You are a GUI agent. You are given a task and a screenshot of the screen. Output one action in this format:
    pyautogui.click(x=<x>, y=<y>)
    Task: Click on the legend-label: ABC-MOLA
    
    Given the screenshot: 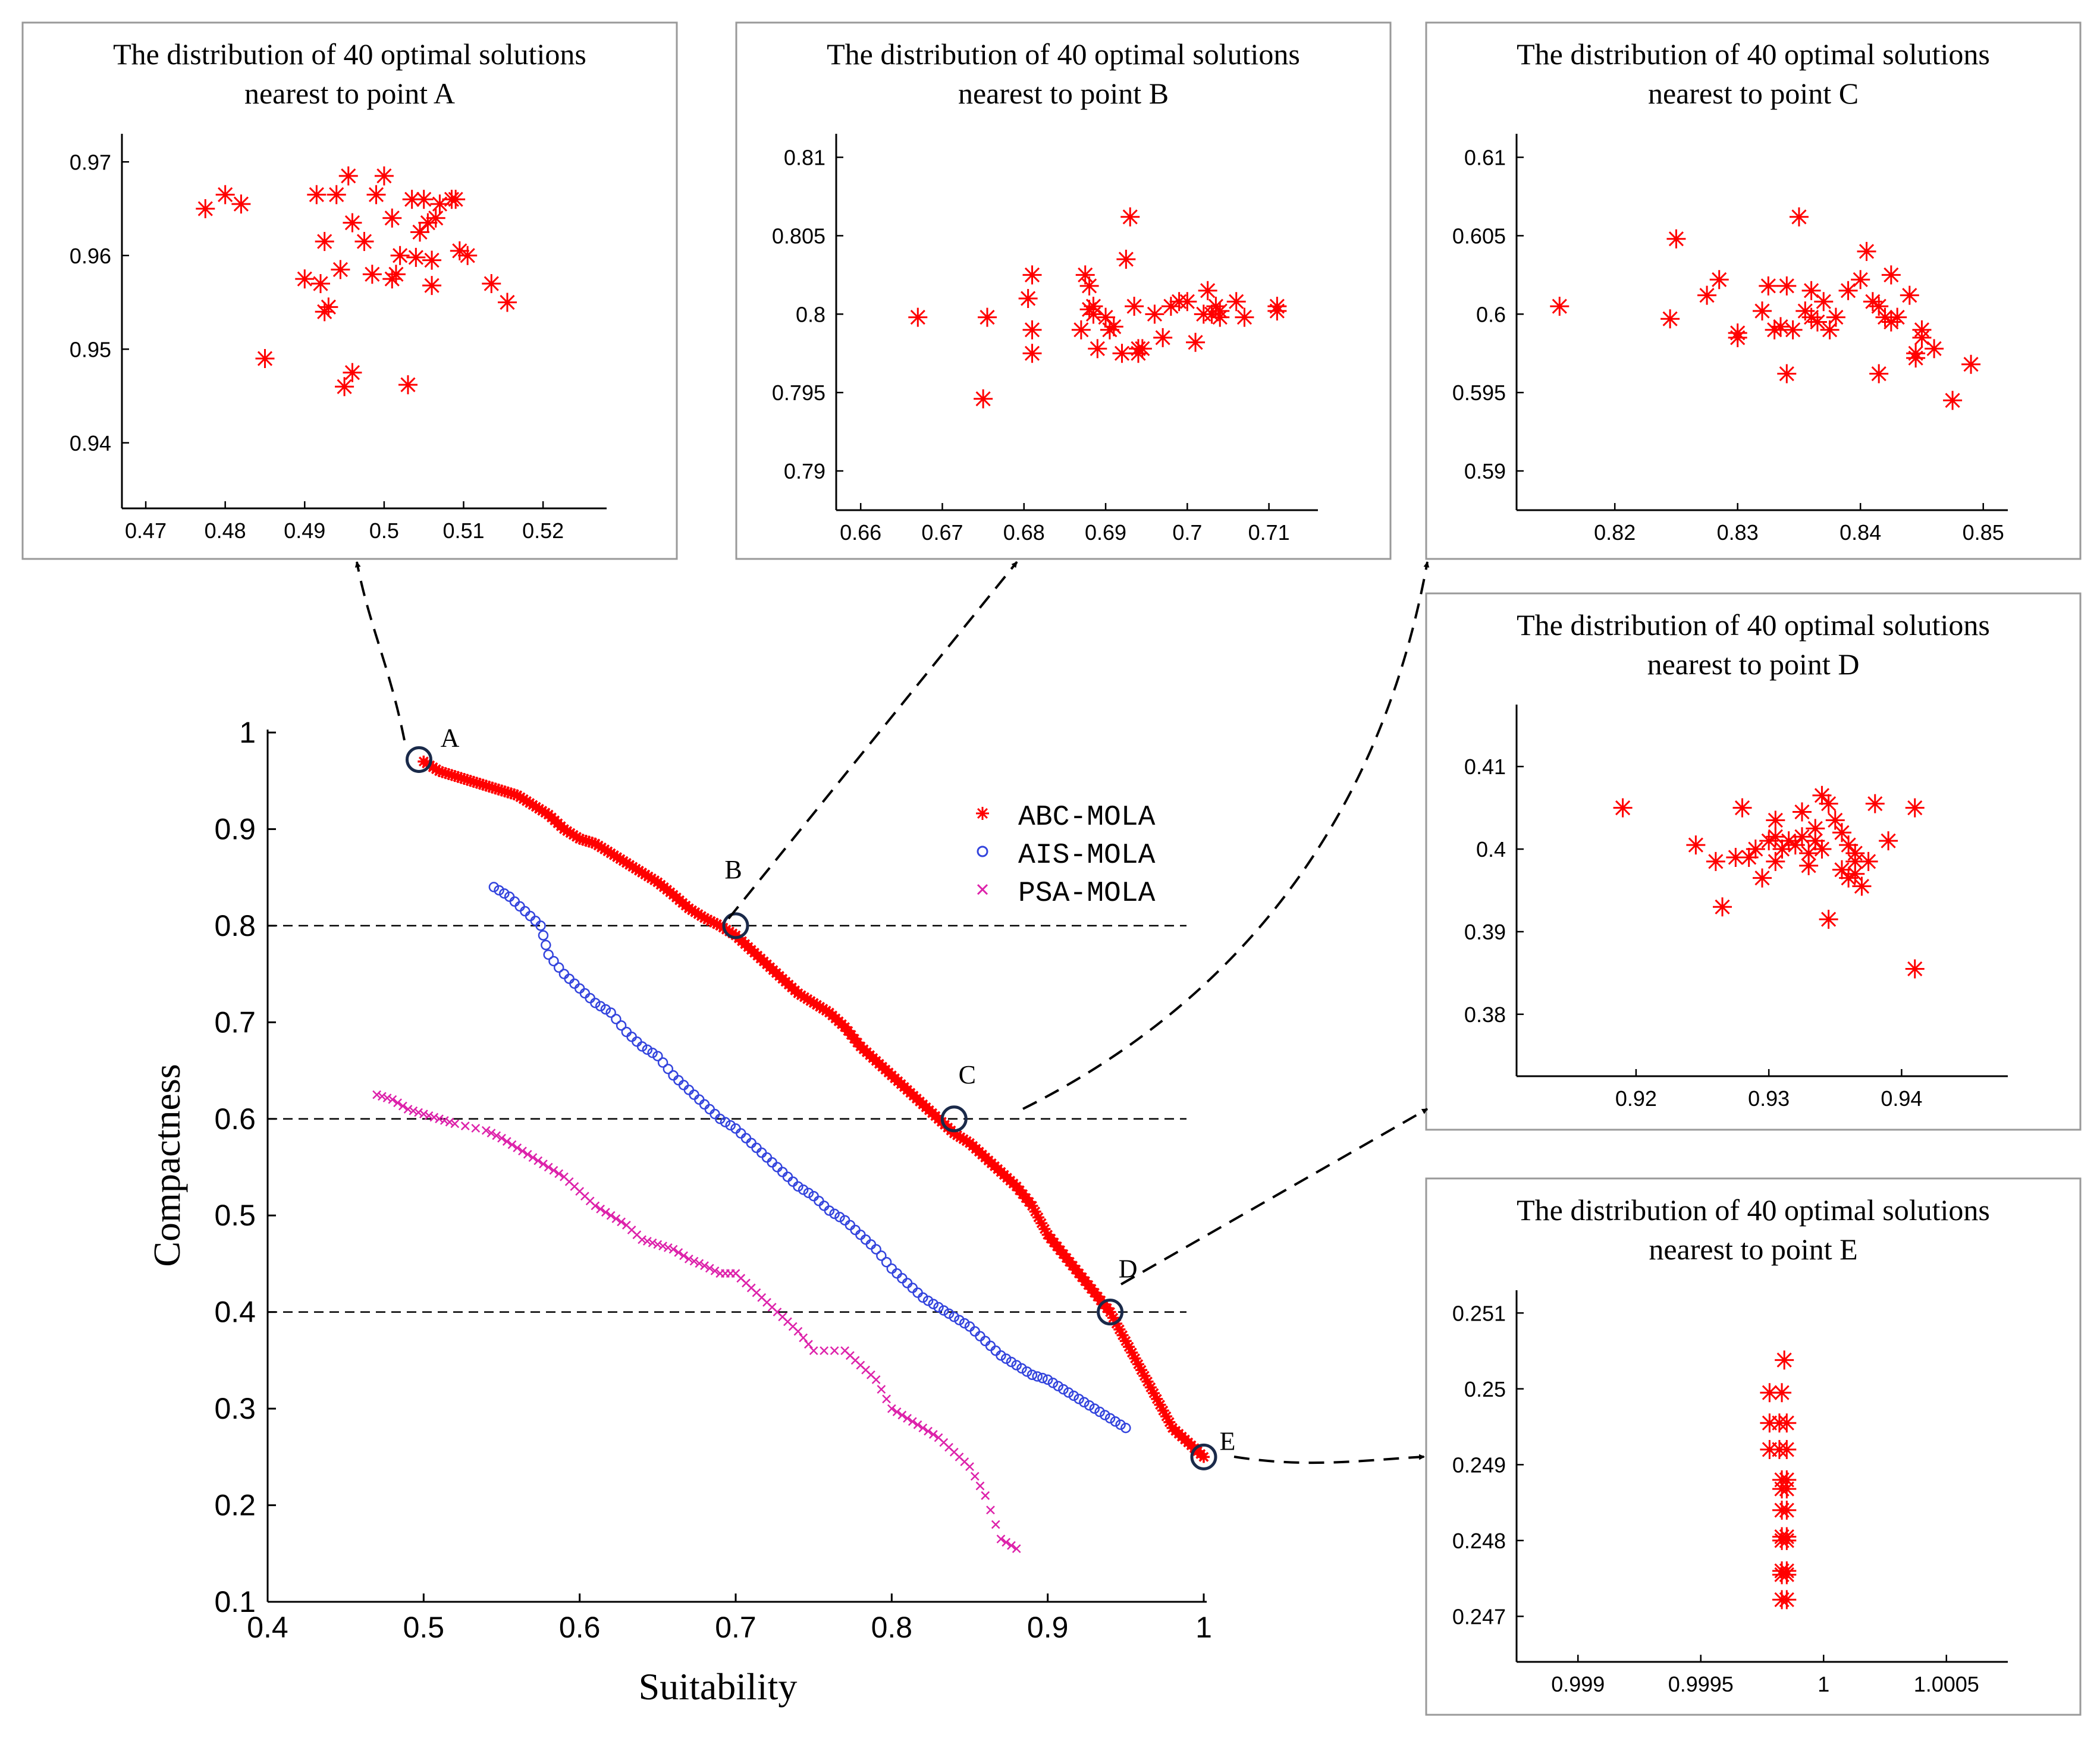 What is the action you would take?
    pyautogui.click(x=1087, y=818)
    